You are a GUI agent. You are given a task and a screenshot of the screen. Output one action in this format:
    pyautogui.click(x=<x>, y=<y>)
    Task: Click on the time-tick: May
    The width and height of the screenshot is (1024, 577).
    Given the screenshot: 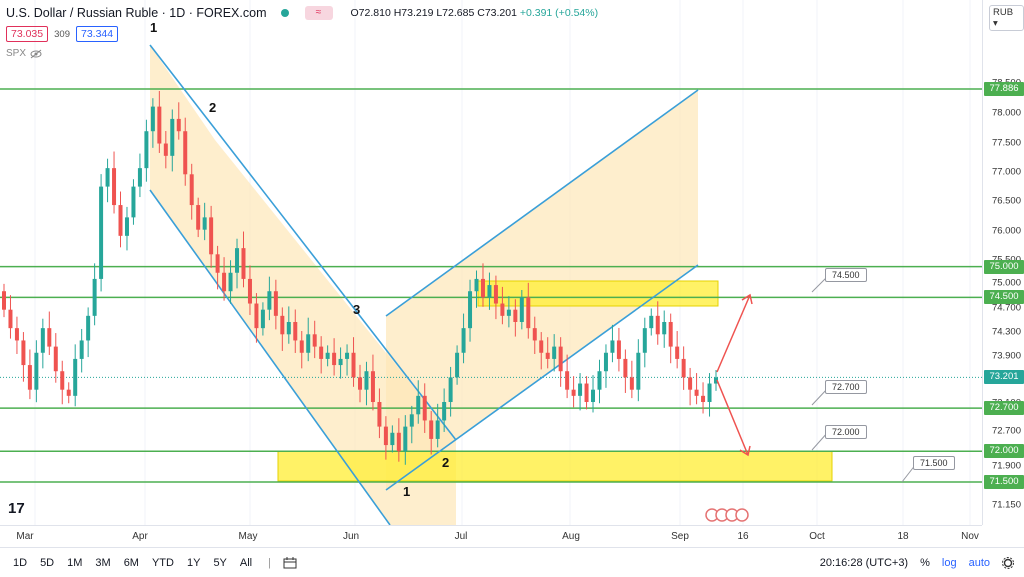 What is the action you would take?
    pyautogui.click(x=248, y=536)
    